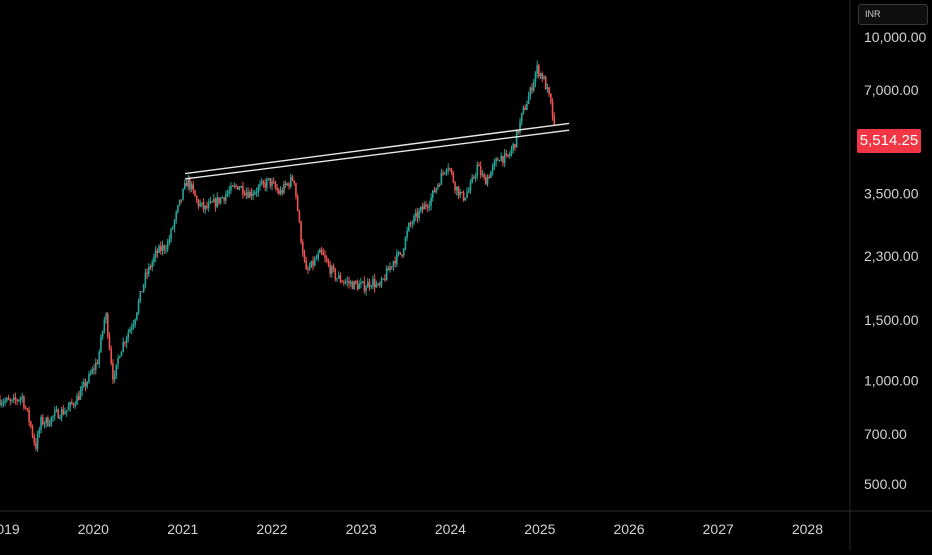  Describe the element at coordinates (377, 151) in the screenshot. I see `trendlines-layer` at that location.